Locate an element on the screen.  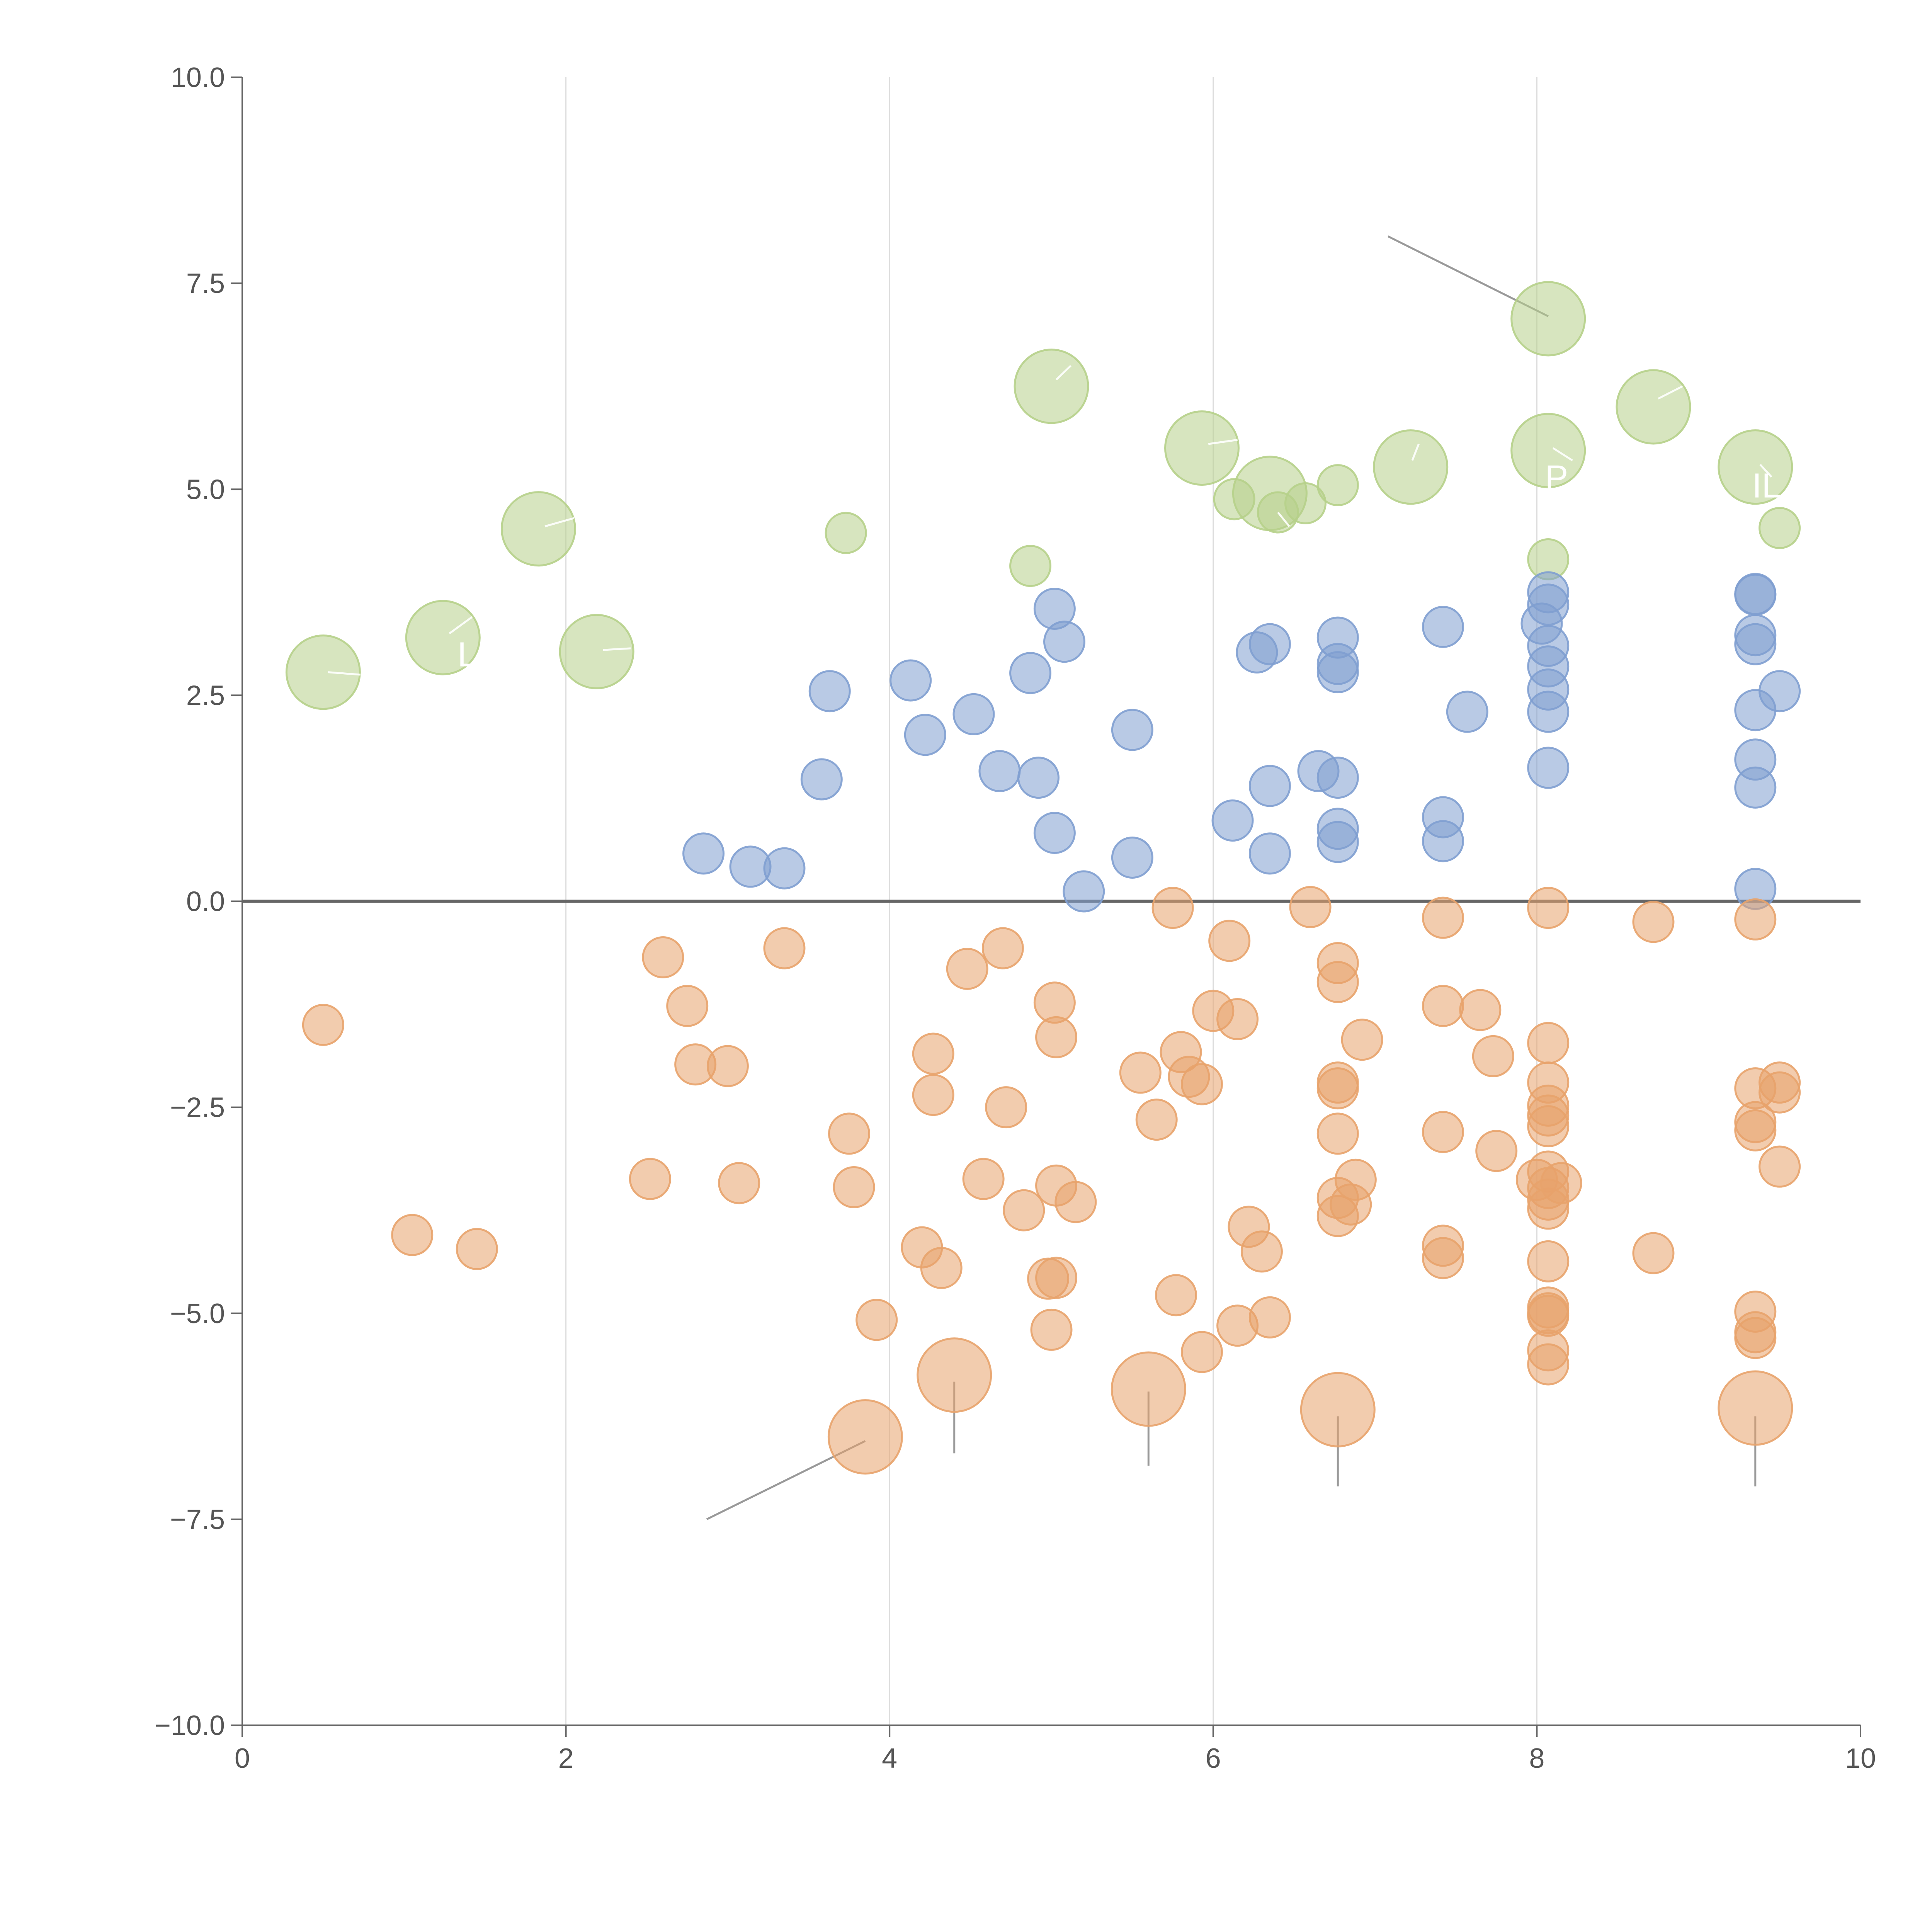
annotation-label: P is located at coordinates (1556, 478).